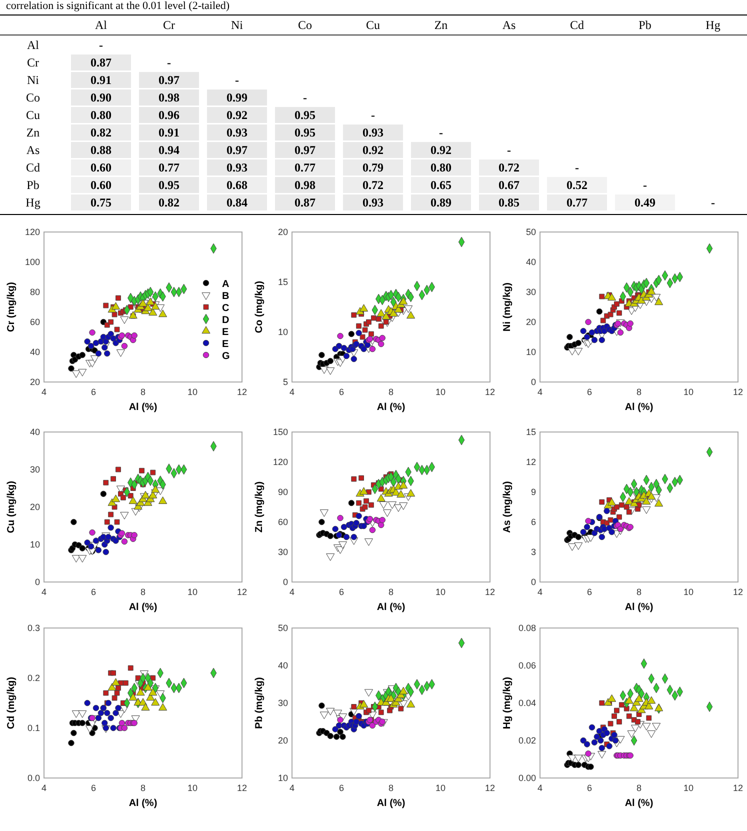 This screenshot has width=747, height=831. What do you see at coordinates (237, 203) in the screenshot?
I see `data-label: 0.84` at bounding box center [237, 203].